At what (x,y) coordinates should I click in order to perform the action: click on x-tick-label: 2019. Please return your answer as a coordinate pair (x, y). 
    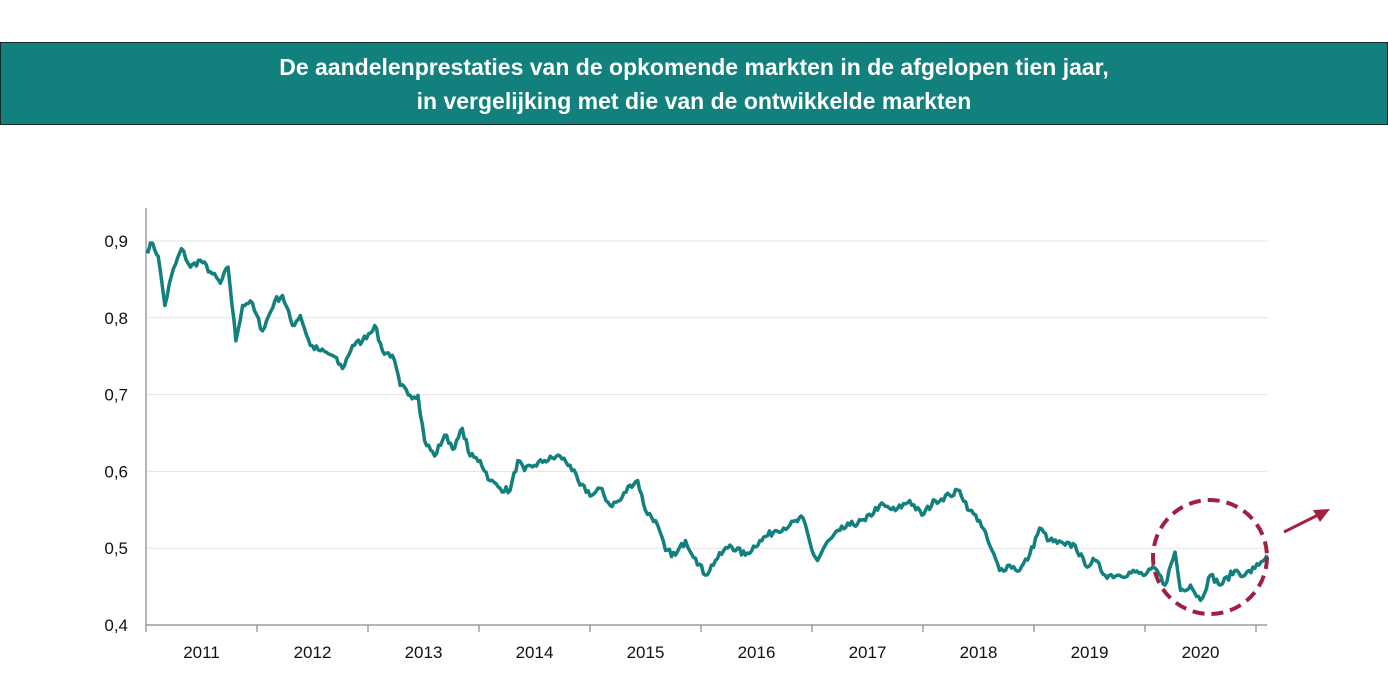
    Looking at the image, I should click on (1090, 652).